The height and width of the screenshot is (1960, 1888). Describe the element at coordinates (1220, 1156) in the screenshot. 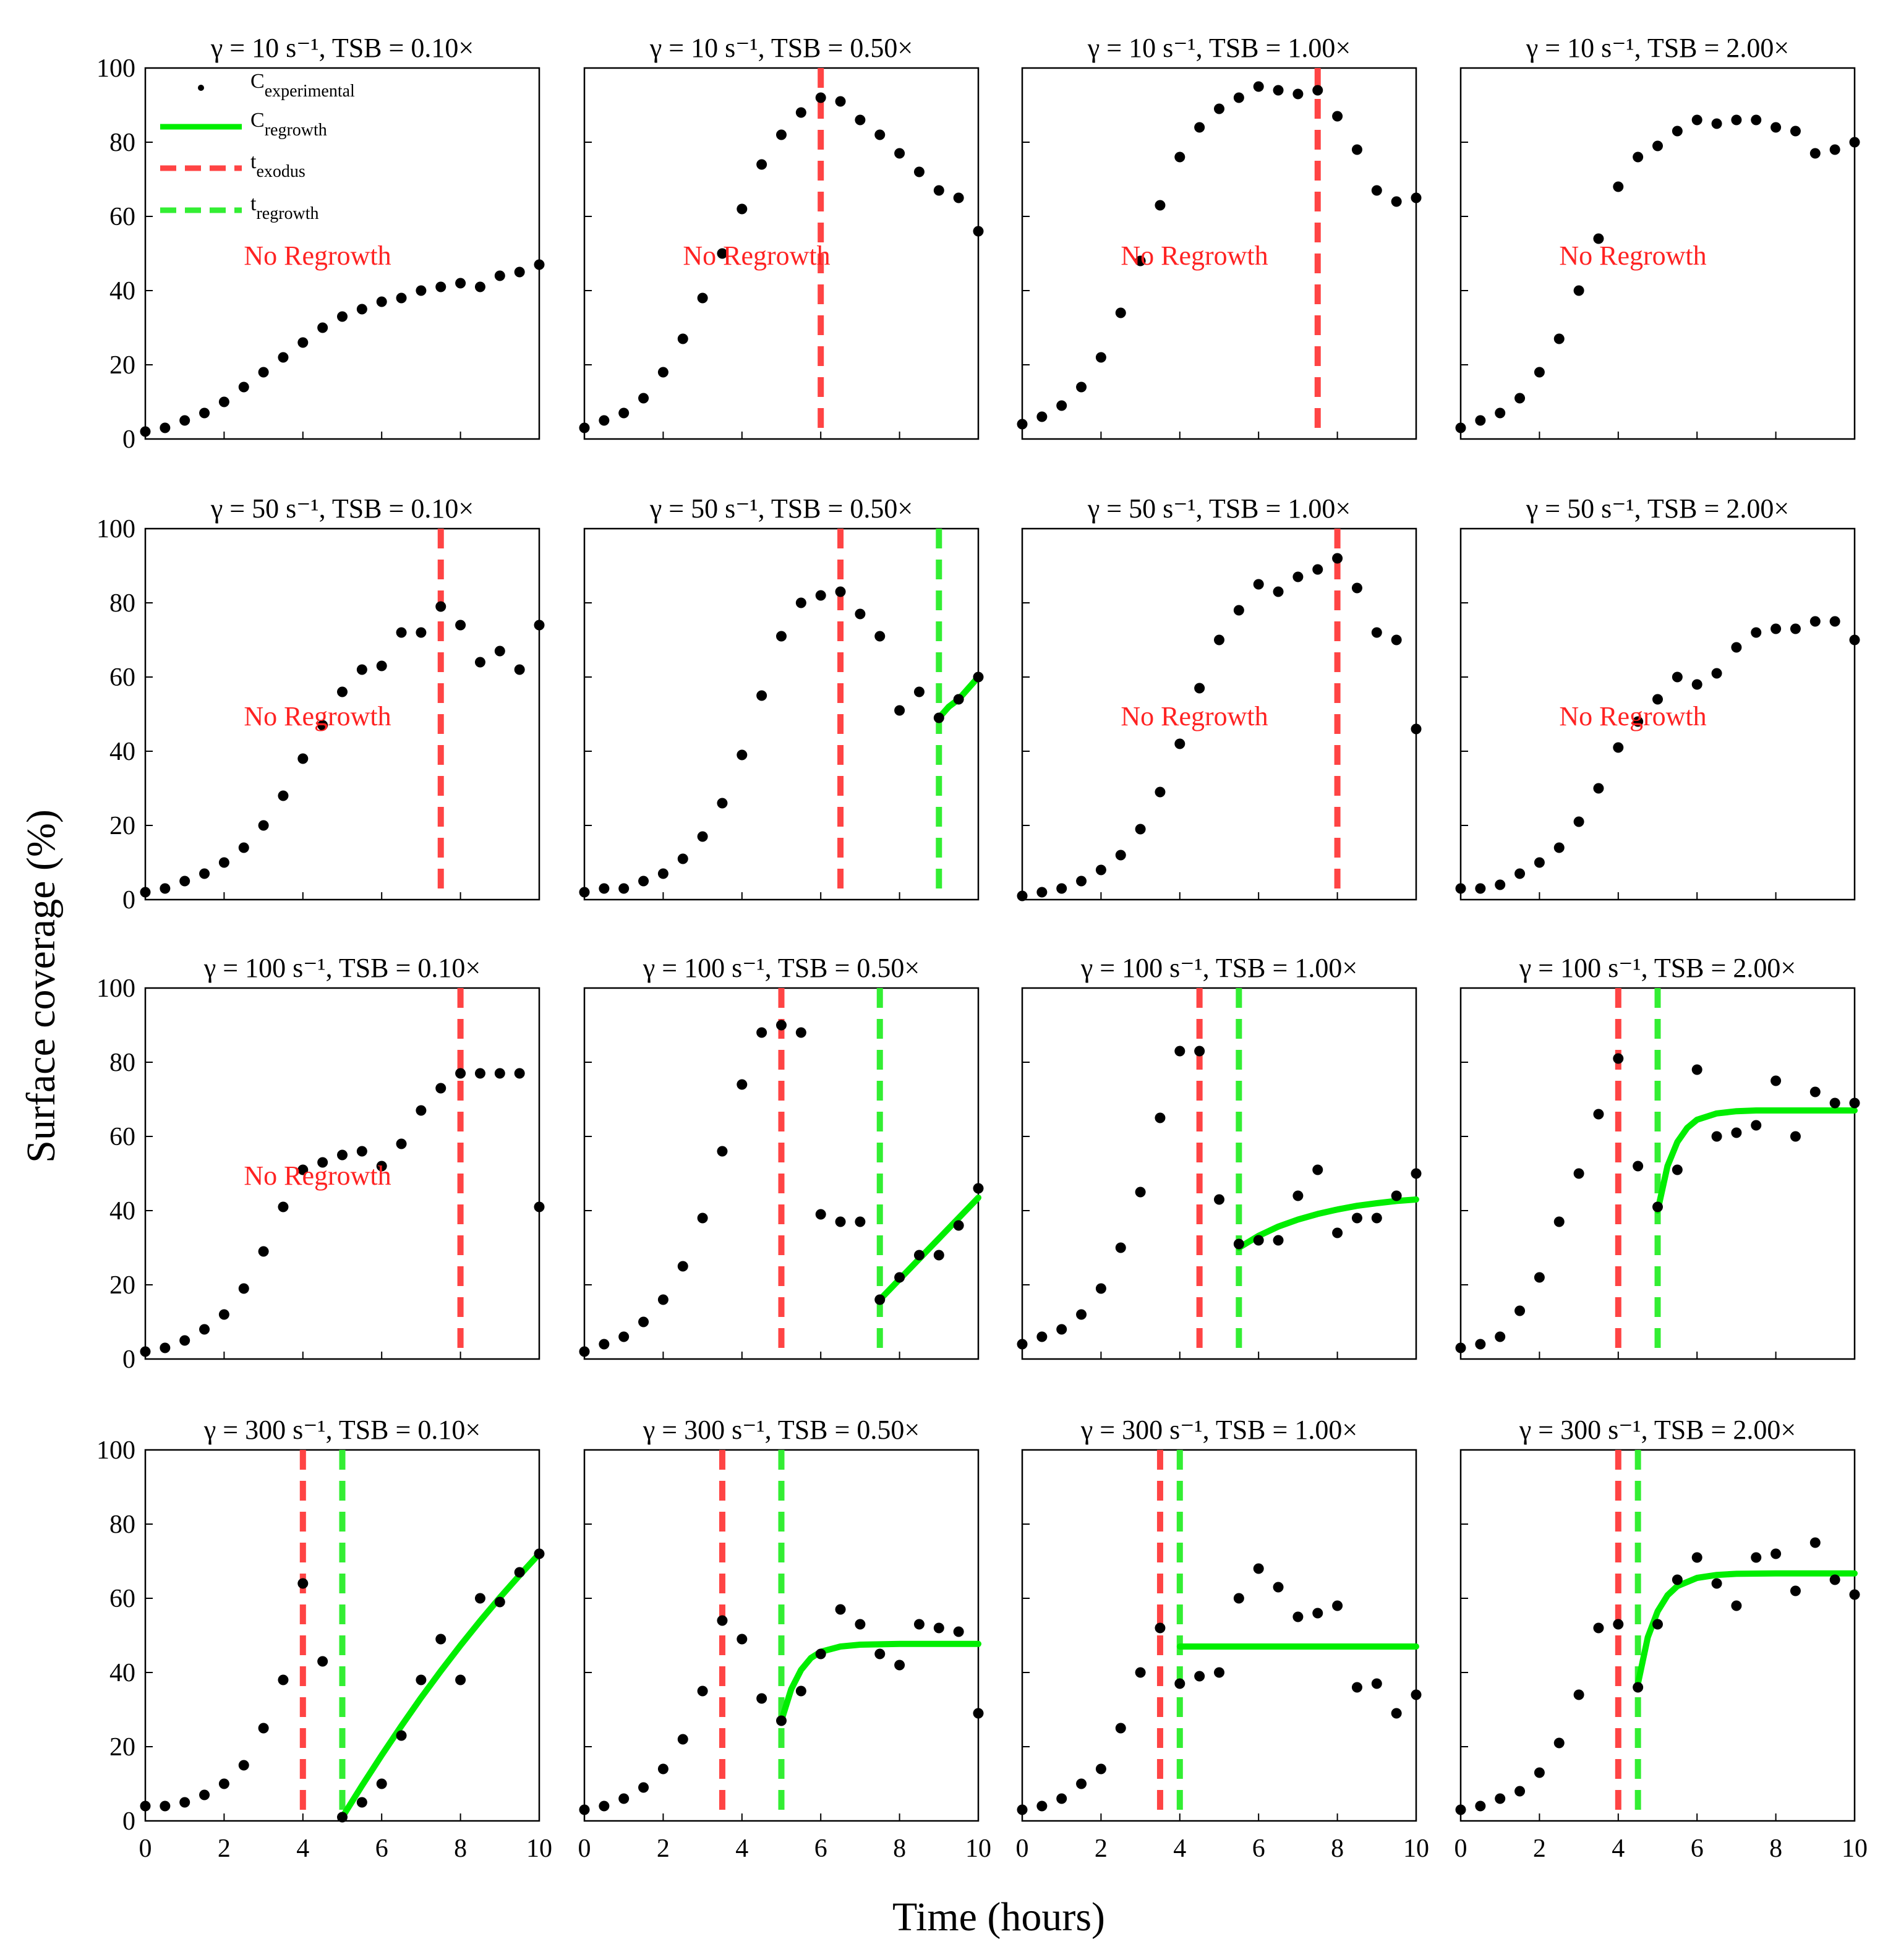

I see `subplot: γ = 100 s⁻¹, TSB = 1.00×` at that location.